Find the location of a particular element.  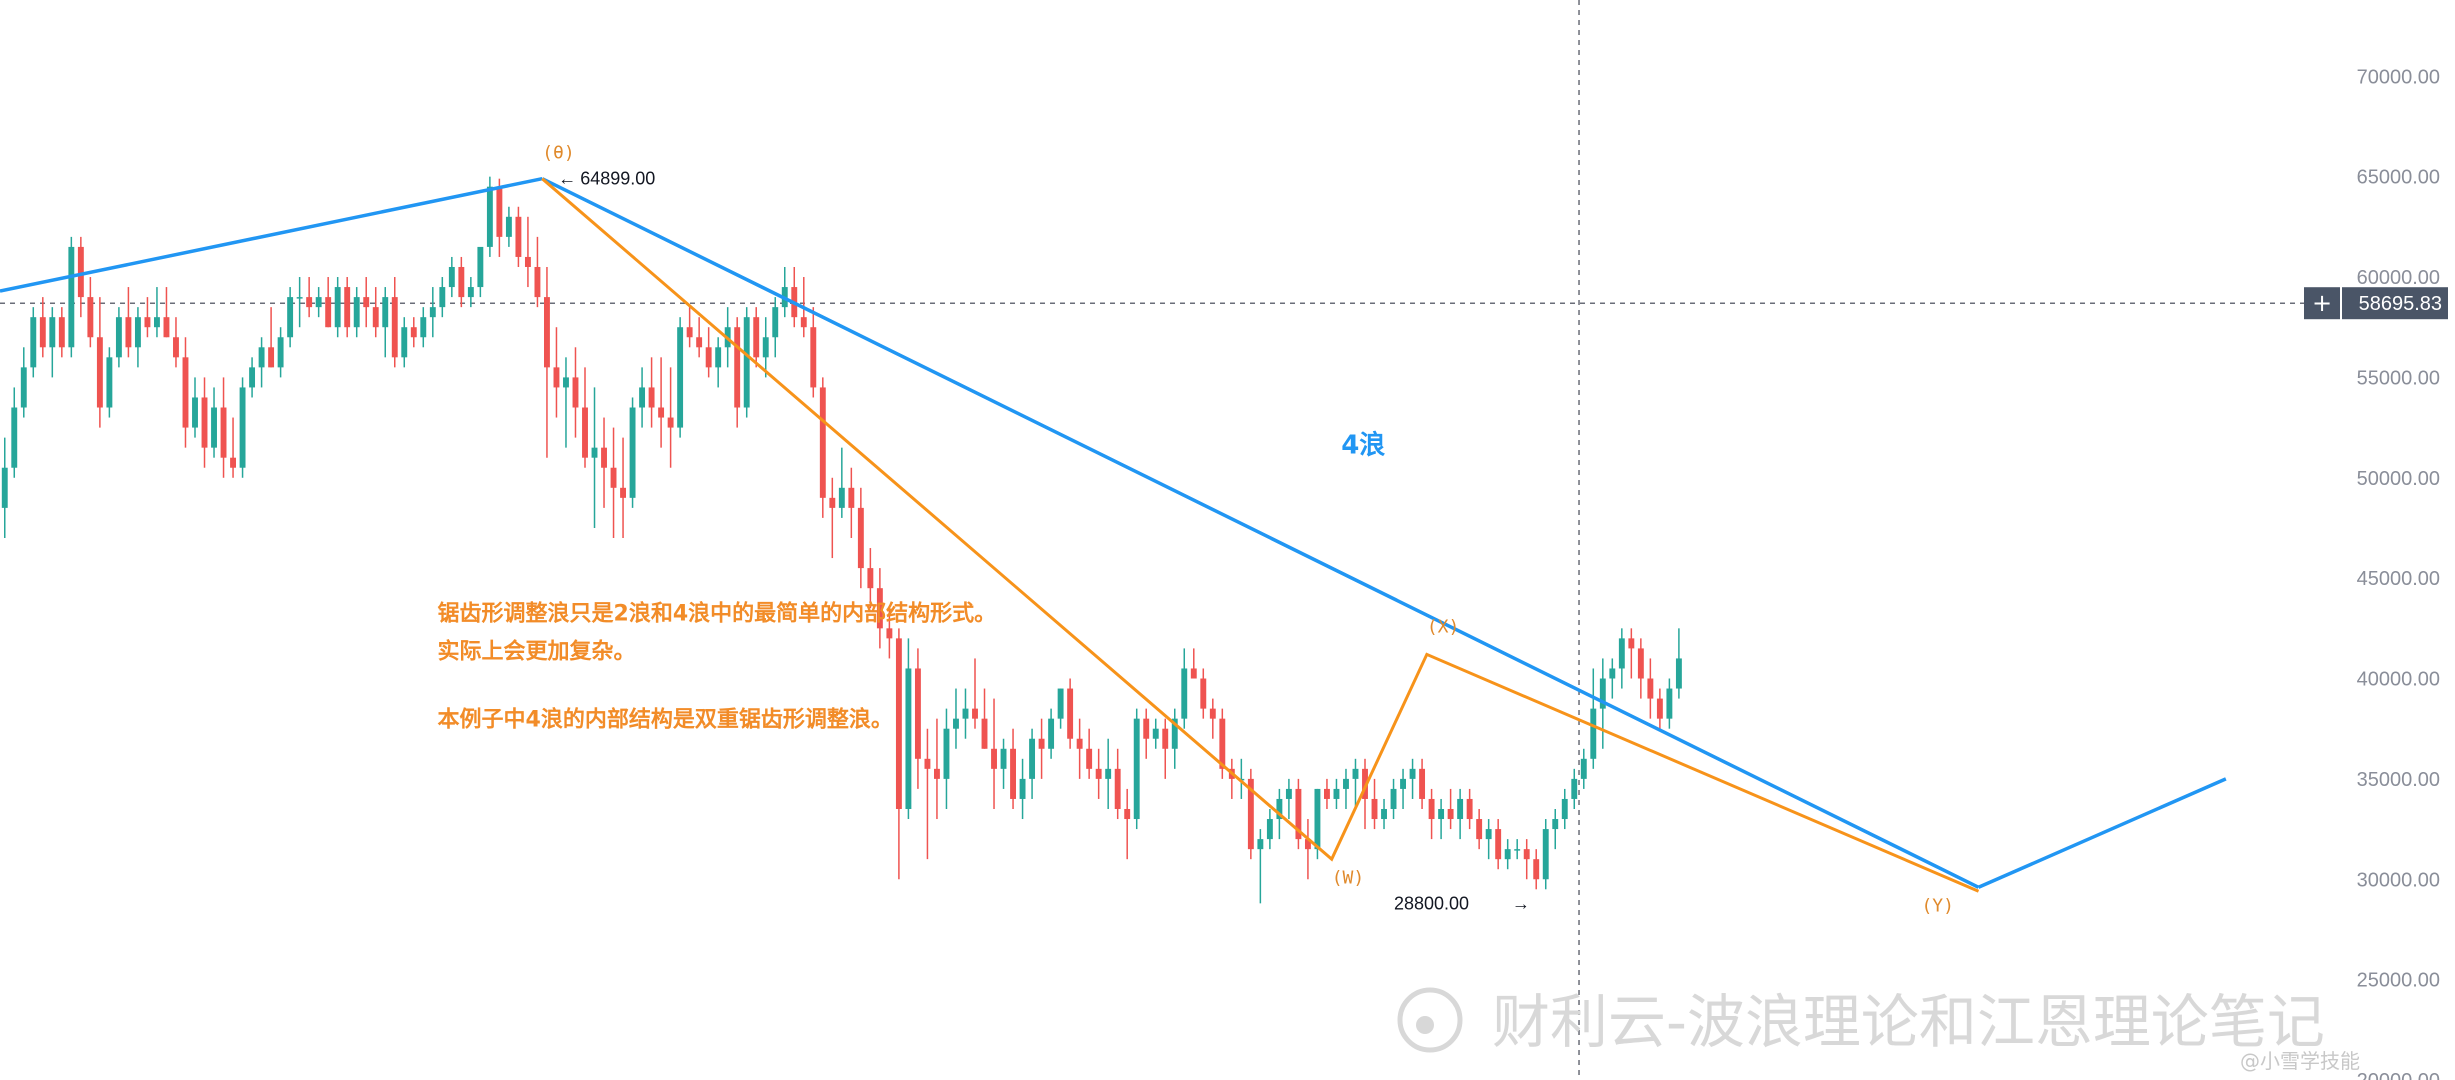

current-price-label: 58695.83 is located at coordinates (2400, 304).